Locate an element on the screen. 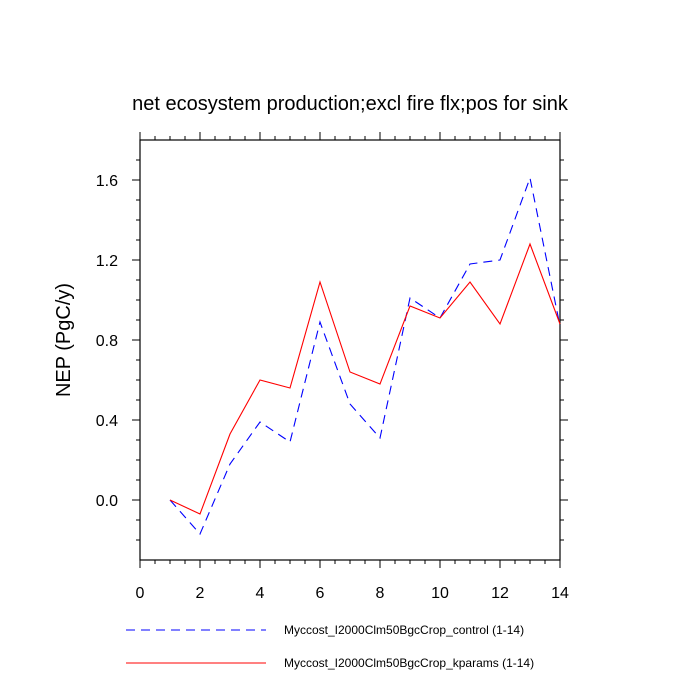 This screenshot has width=700, height=700. y-tick-label: 1.6 is located at coordinates (107, 181).